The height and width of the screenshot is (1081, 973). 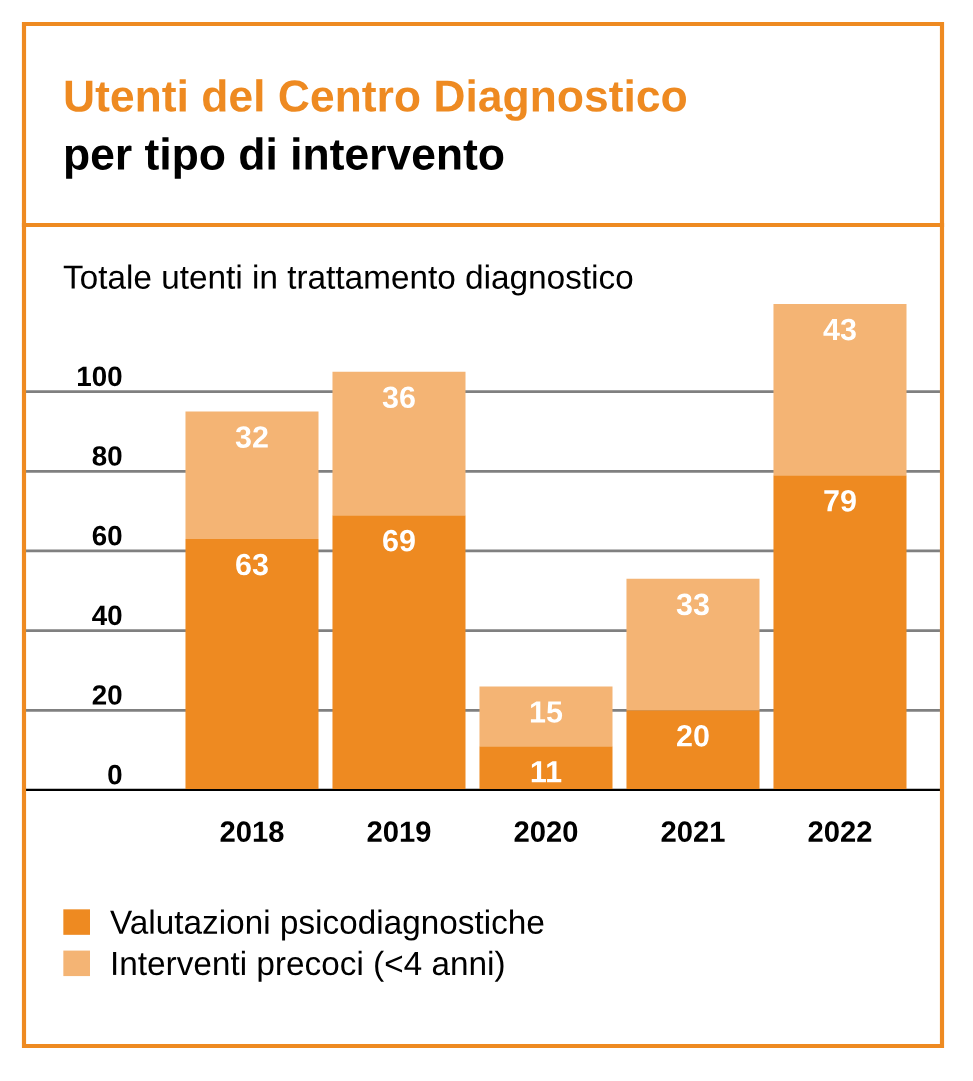 I want to click on y-tick-label: 100, so click(x=100, y=376).